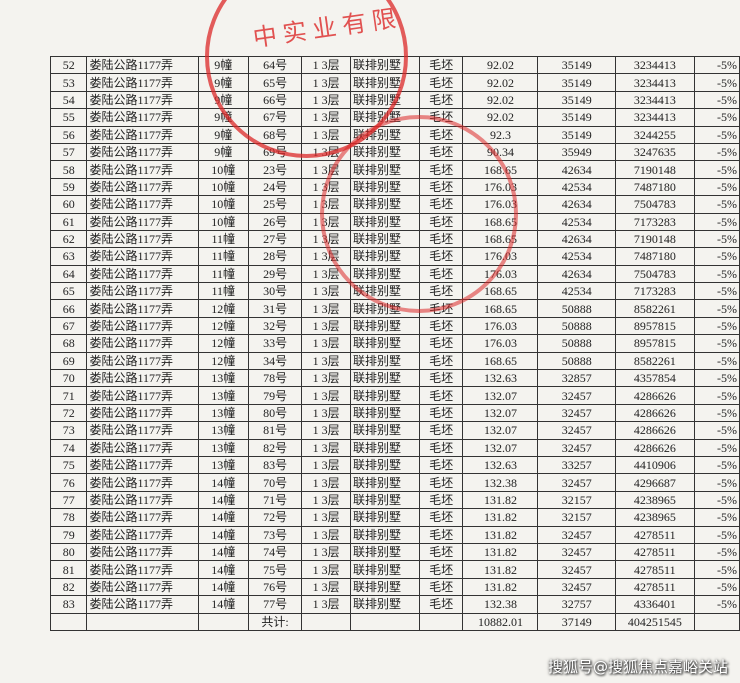  I want to click on total-price: 4278511, so click(655, 552).